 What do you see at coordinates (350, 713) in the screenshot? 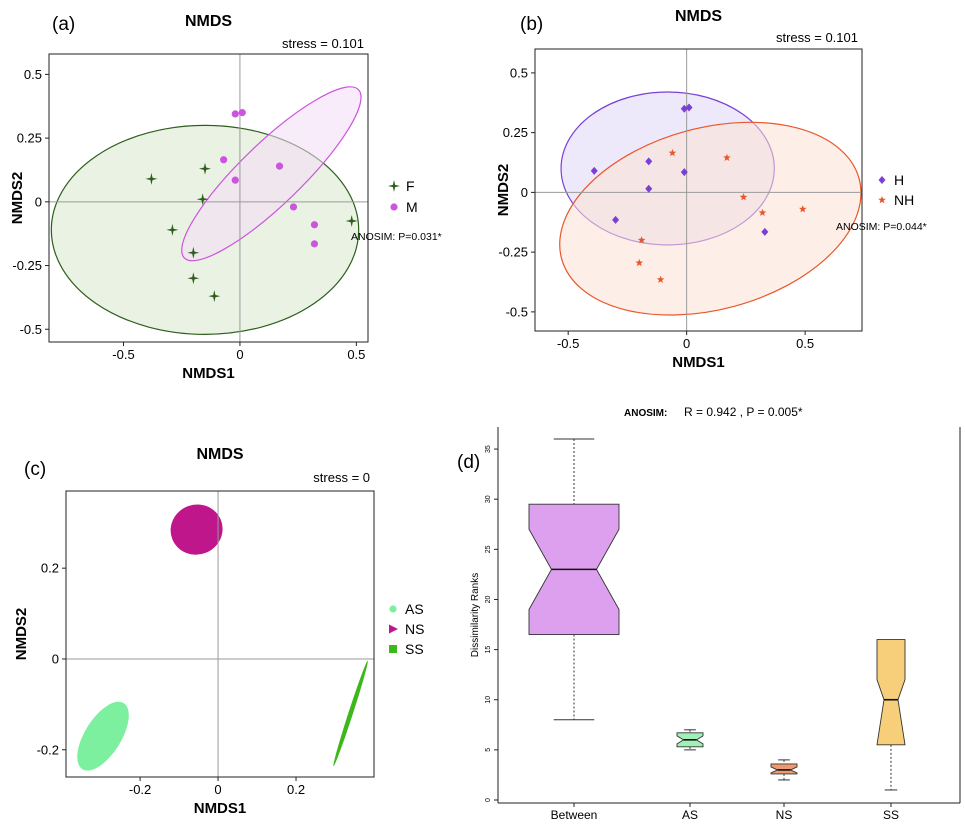
I see `ellipse-ss` at bounding box center [350, 713].